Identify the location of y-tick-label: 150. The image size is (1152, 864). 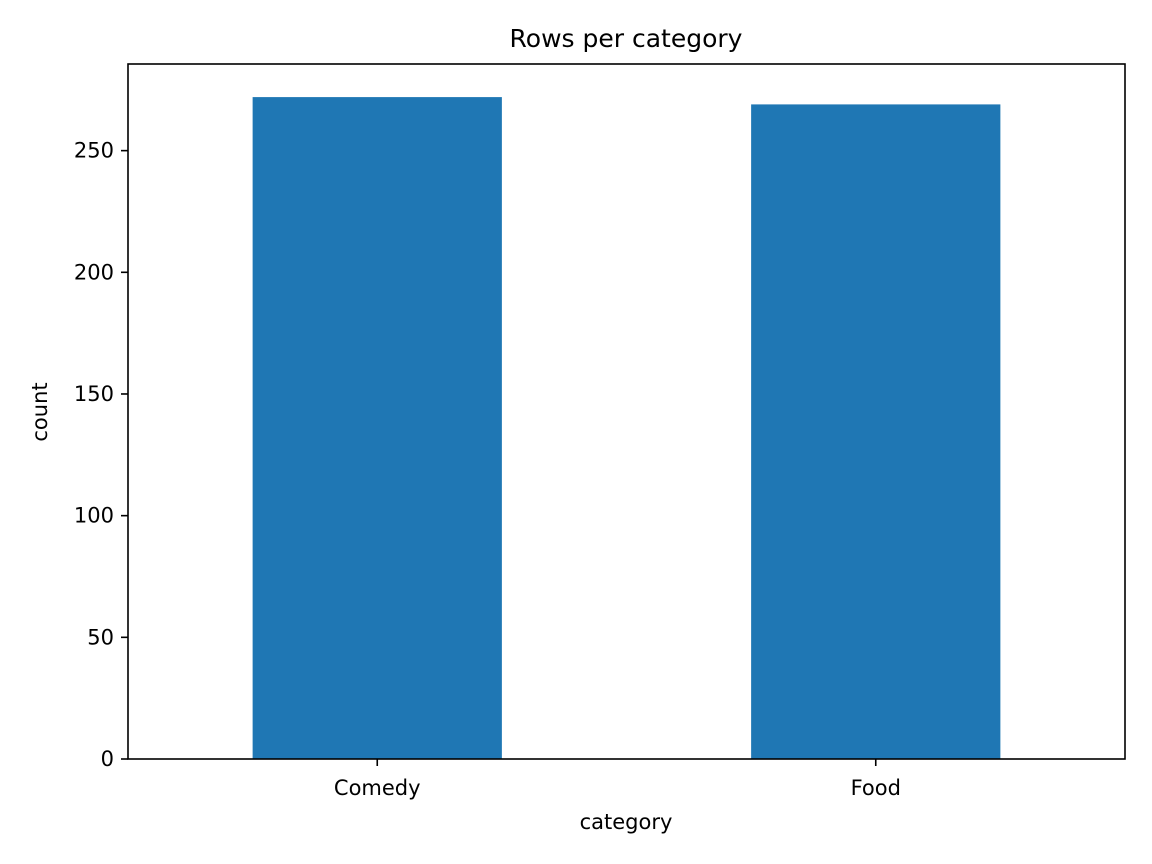
(94, 394).